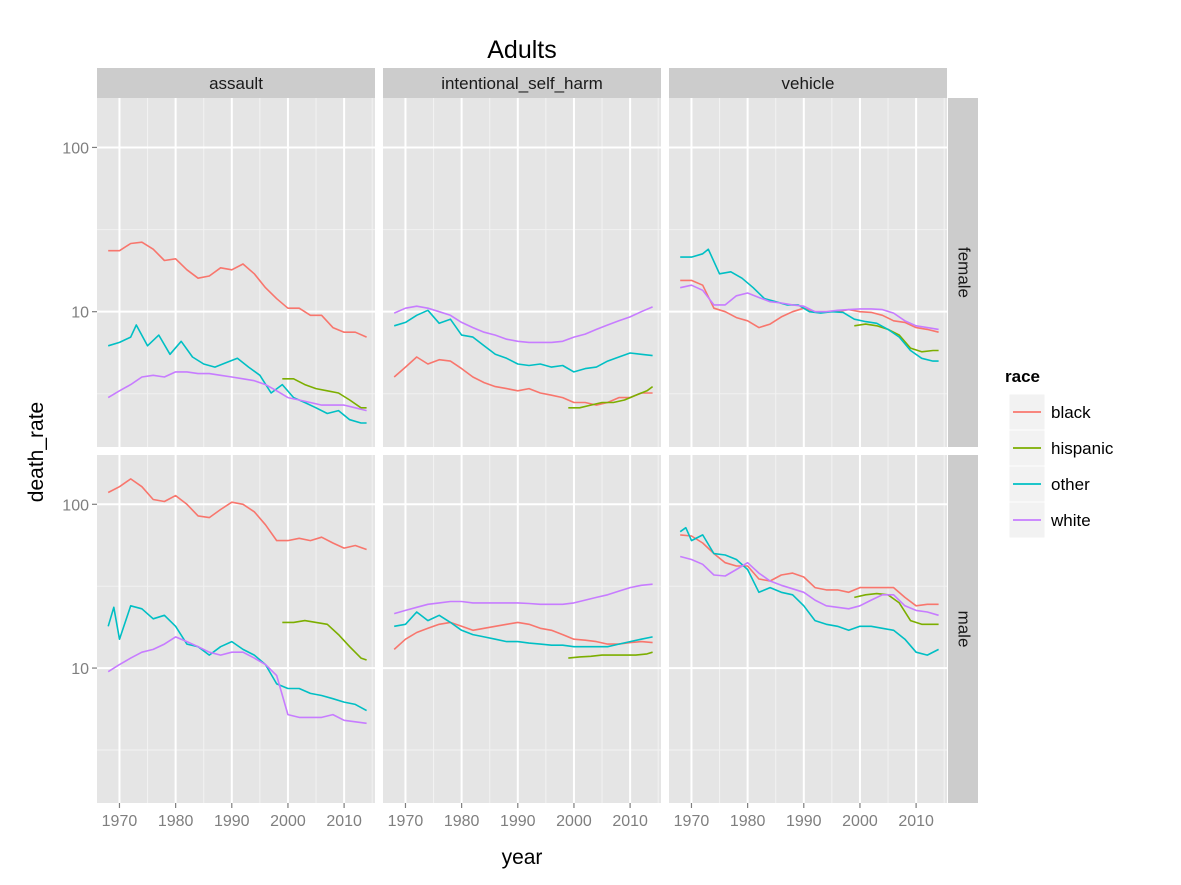  What do you see at coordinates (1070, 484) in the screenshot?
I see `legend-label-other: other` at bounding box center [1070, 484].